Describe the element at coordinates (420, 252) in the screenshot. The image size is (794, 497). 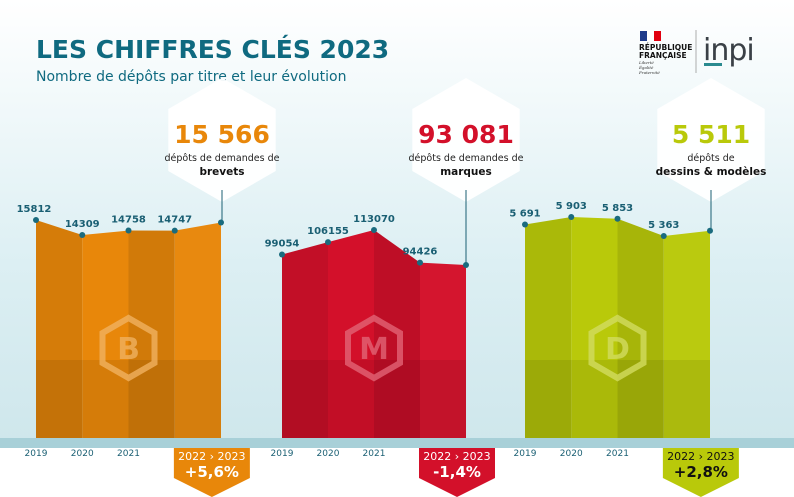
I see `data-label: 94426` at that location.